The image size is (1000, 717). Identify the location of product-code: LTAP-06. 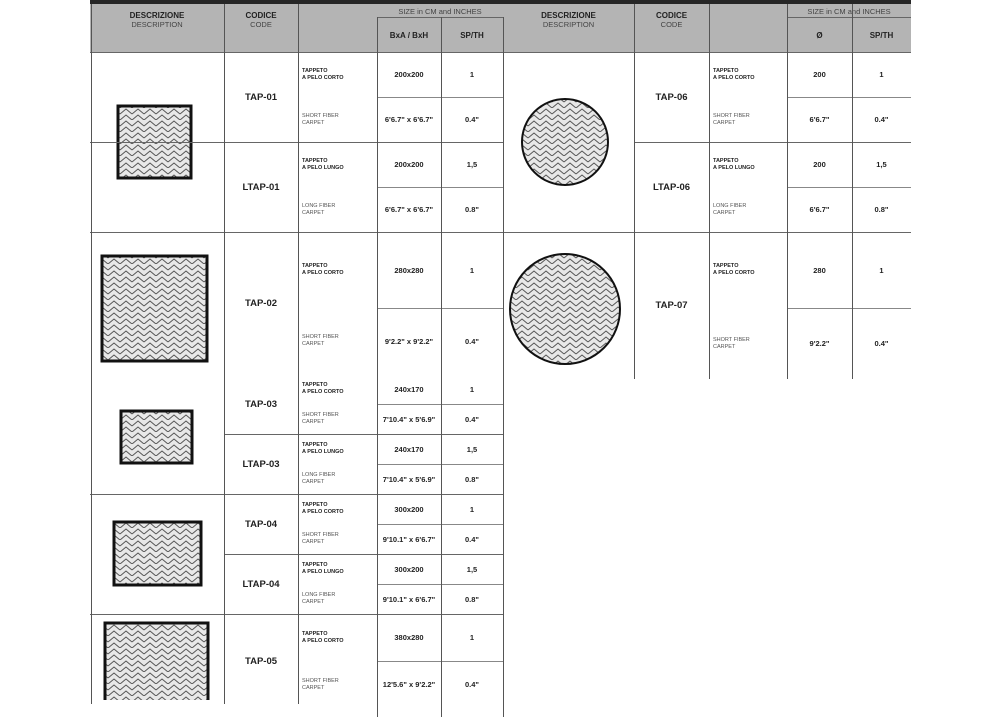
(671, 187).